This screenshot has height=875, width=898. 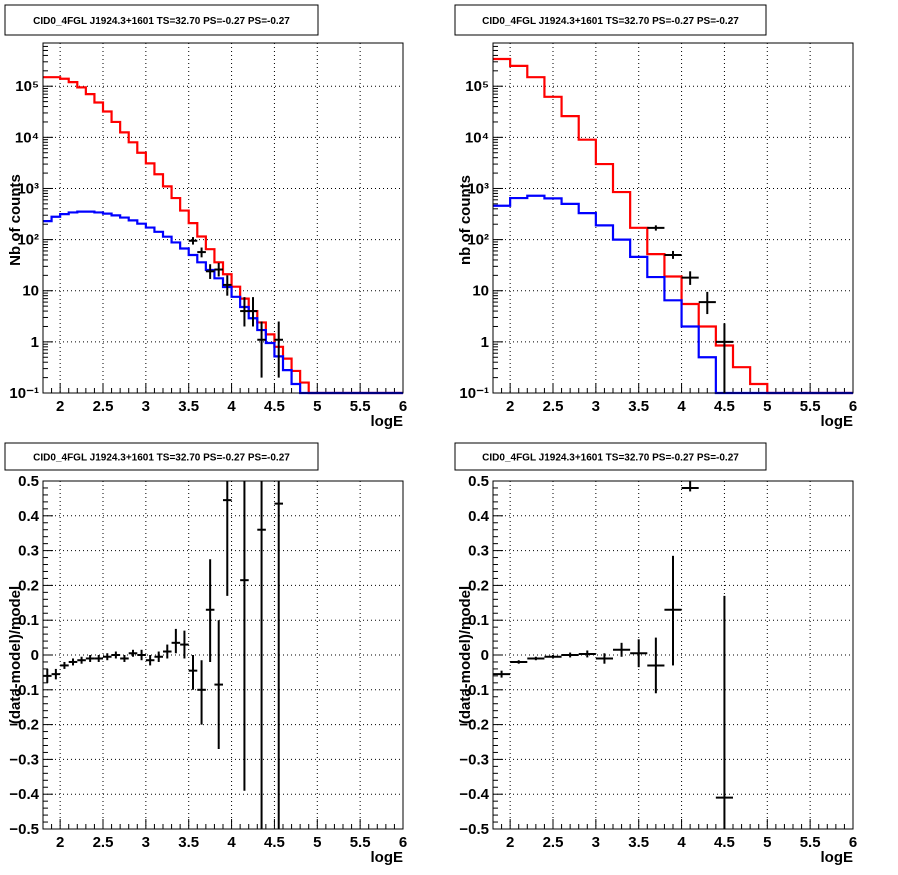 I want to click on y-tick-label: 0.5, so click(x=28, y=481).